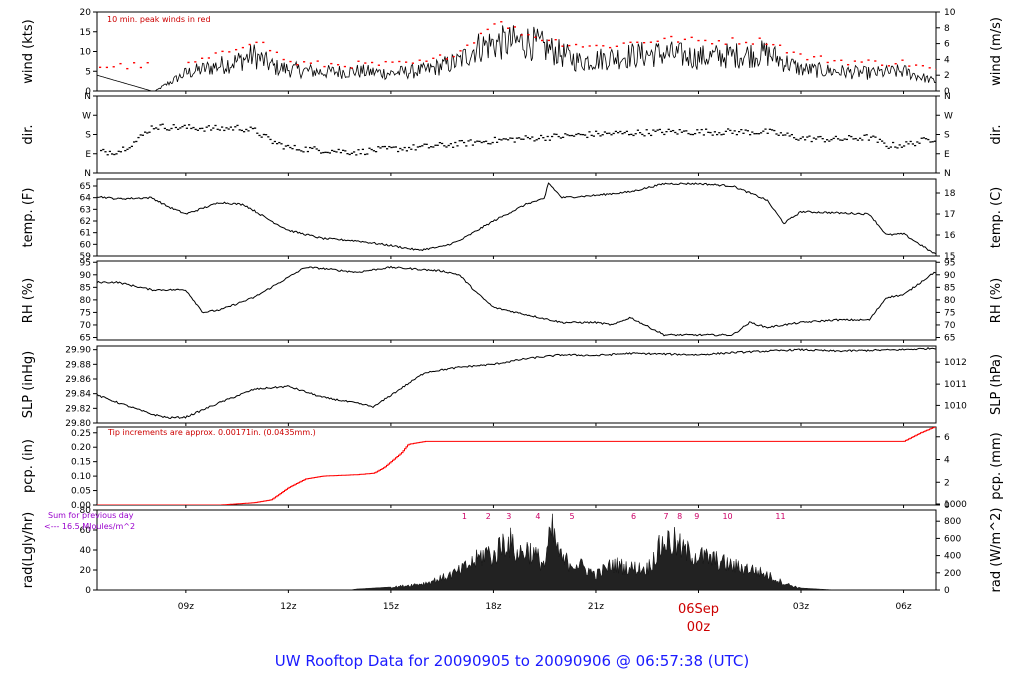 Image resolution: width=1024 pixels, height=700 pixels. Describe the element at coordinates (86, 199) in the screenshot. I see `left-tick-label: 64` at that location.